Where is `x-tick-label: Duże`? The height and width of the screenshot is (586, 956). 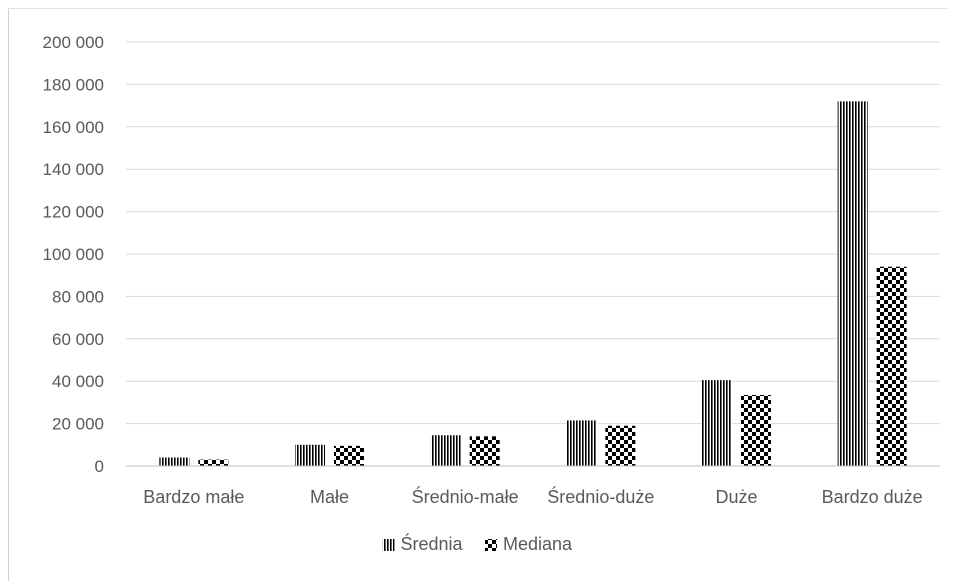 x-tick-label: Duże is located at coordinates (736, 497).